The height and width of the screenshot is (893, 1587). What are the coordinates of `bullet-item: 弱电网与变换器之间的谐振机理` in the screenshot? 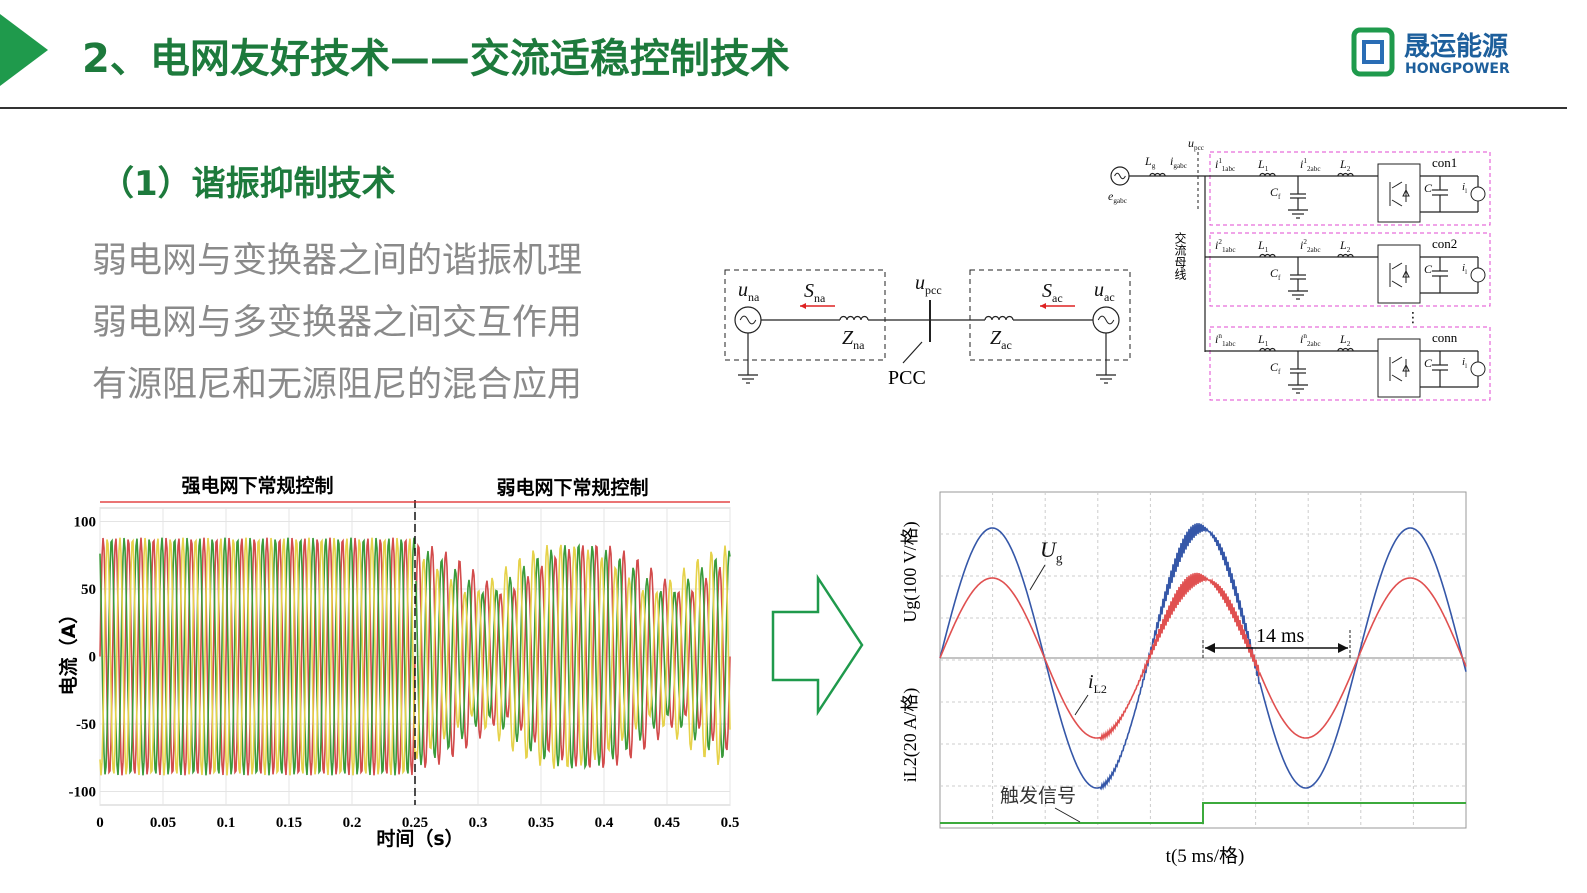 It's located at (337, 261).